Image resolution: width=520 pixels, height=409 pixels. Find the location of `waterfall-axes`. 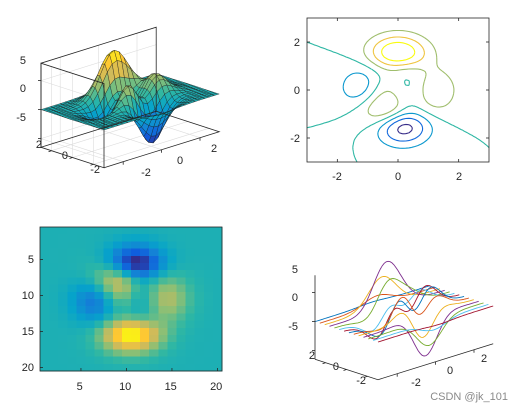

waterfall-axes is located at coordinates (403, 328).